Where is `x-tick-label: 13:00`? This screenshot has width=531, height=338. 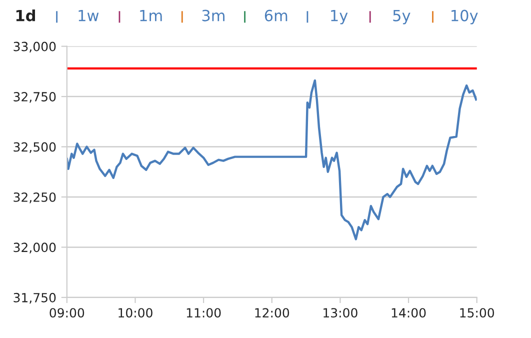
x-tick-label: 13:00 is located at coordinates (341, 313).